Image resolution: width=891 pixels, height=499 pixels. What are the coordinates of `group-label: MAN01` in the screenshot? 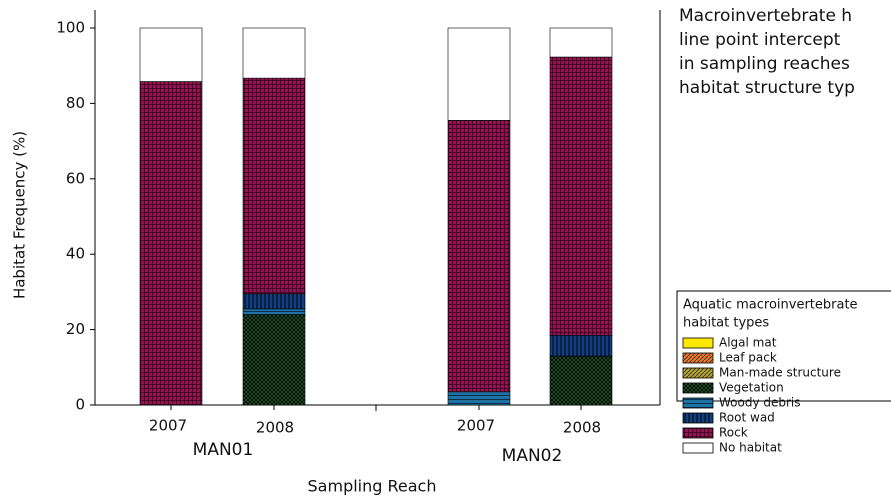 It's located at (223, 450).